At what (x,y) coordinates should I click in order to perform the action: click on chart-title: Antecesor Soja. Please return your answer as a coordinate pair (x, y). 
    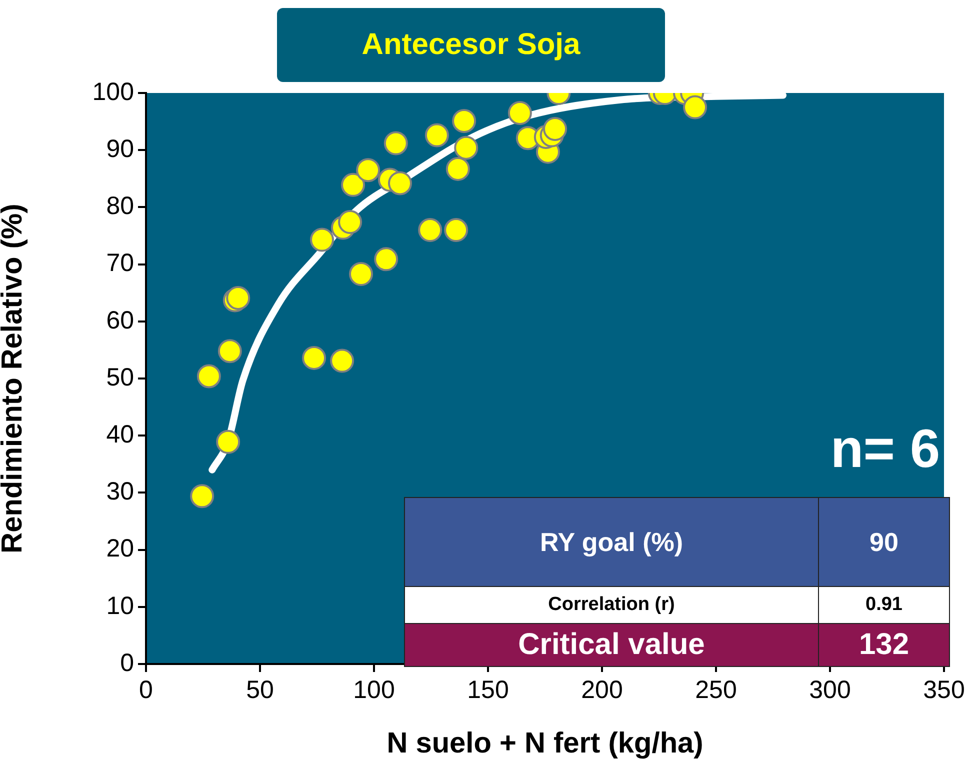
    Looking at the image, I should click on (471, 45).